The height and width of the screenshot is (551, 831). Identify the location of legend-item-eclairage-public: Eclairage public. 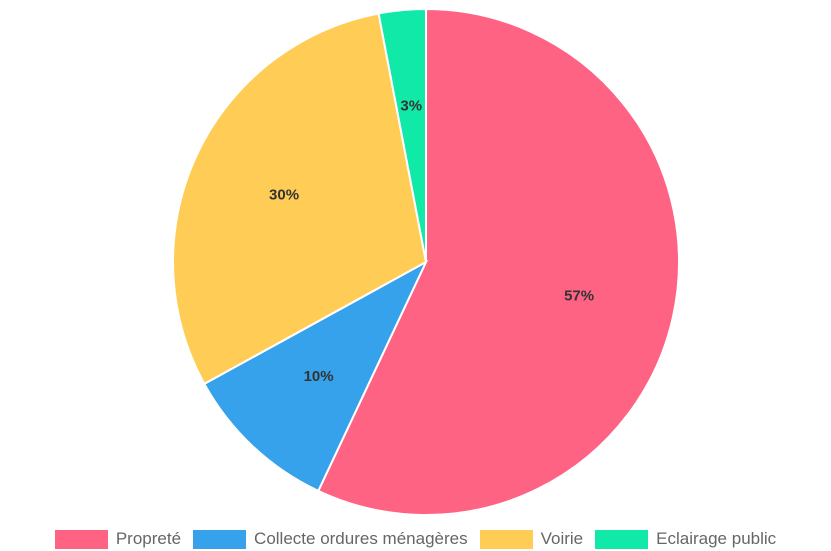
(685, 539).